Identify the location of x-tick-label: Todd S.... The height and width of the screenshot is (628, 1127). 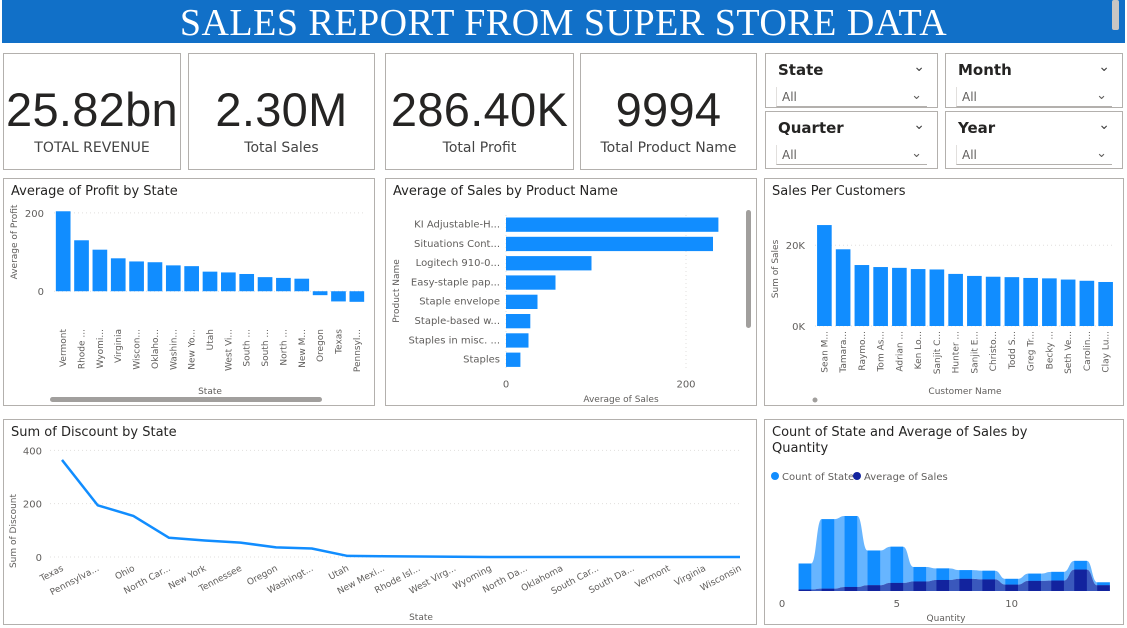
(1013, 350).